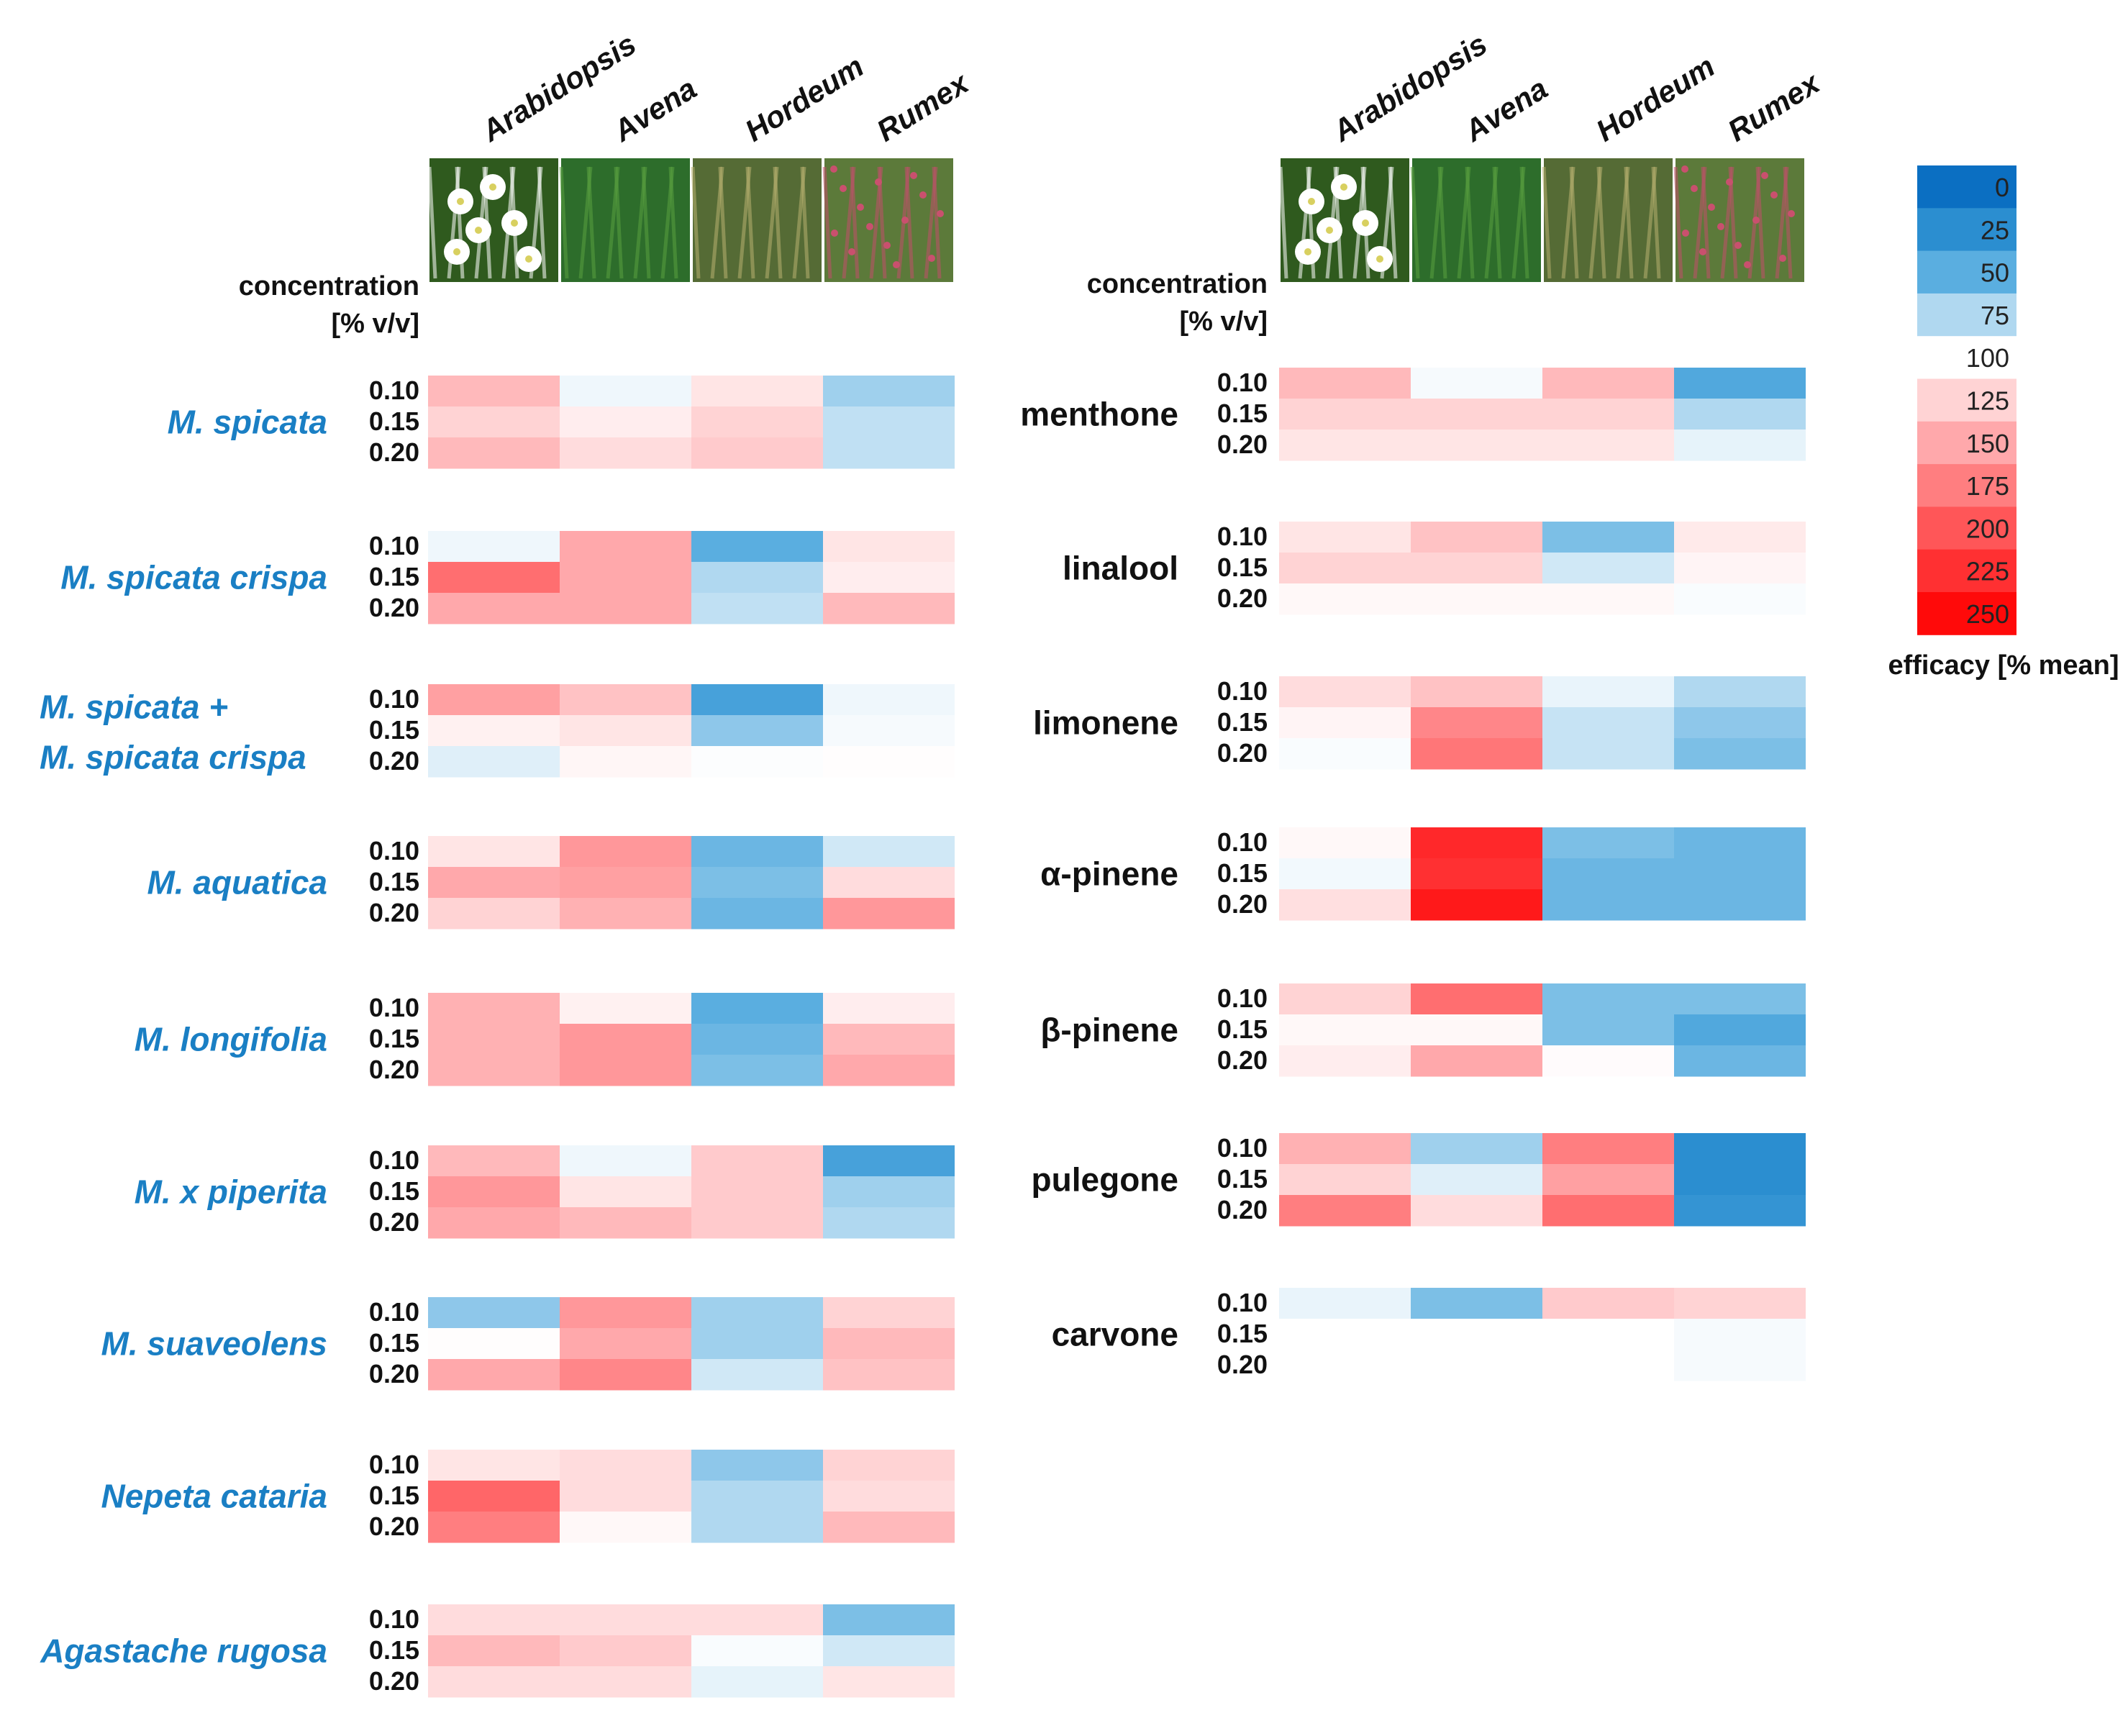  Describe the element at coordinates (1413, 415) in the screenshot. I see `group: 0.100.150.20 menthone` at that location.